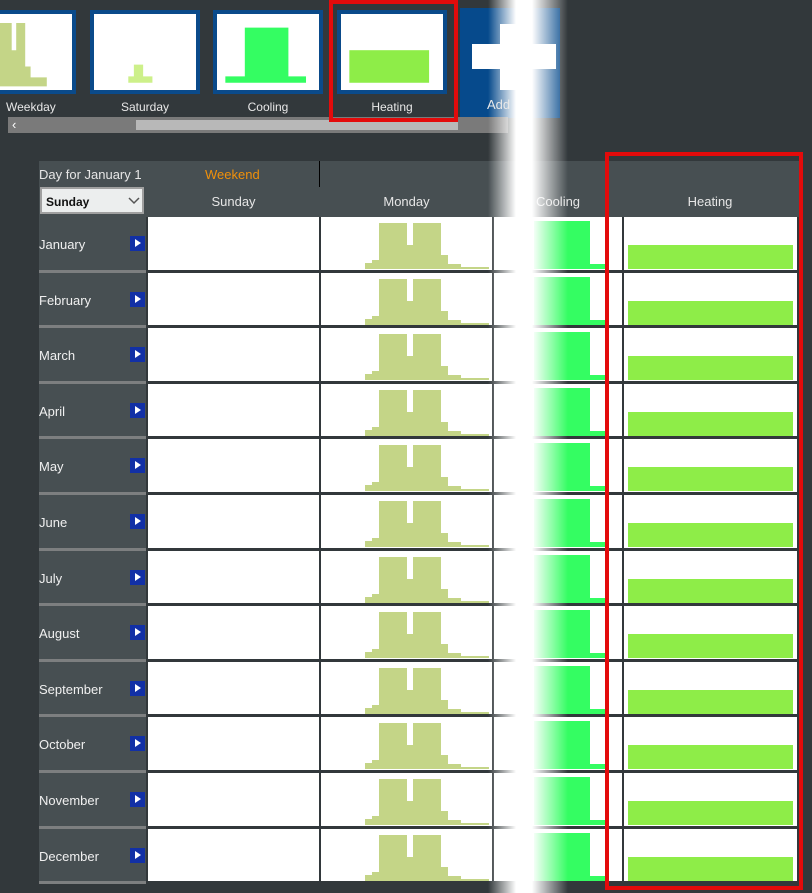 The width and height of the screenshot is (812, 893). What do you see at coordinates (92, 300) in the screenshot?
I see `month-row-february: February` at bounding box center [92, 300].